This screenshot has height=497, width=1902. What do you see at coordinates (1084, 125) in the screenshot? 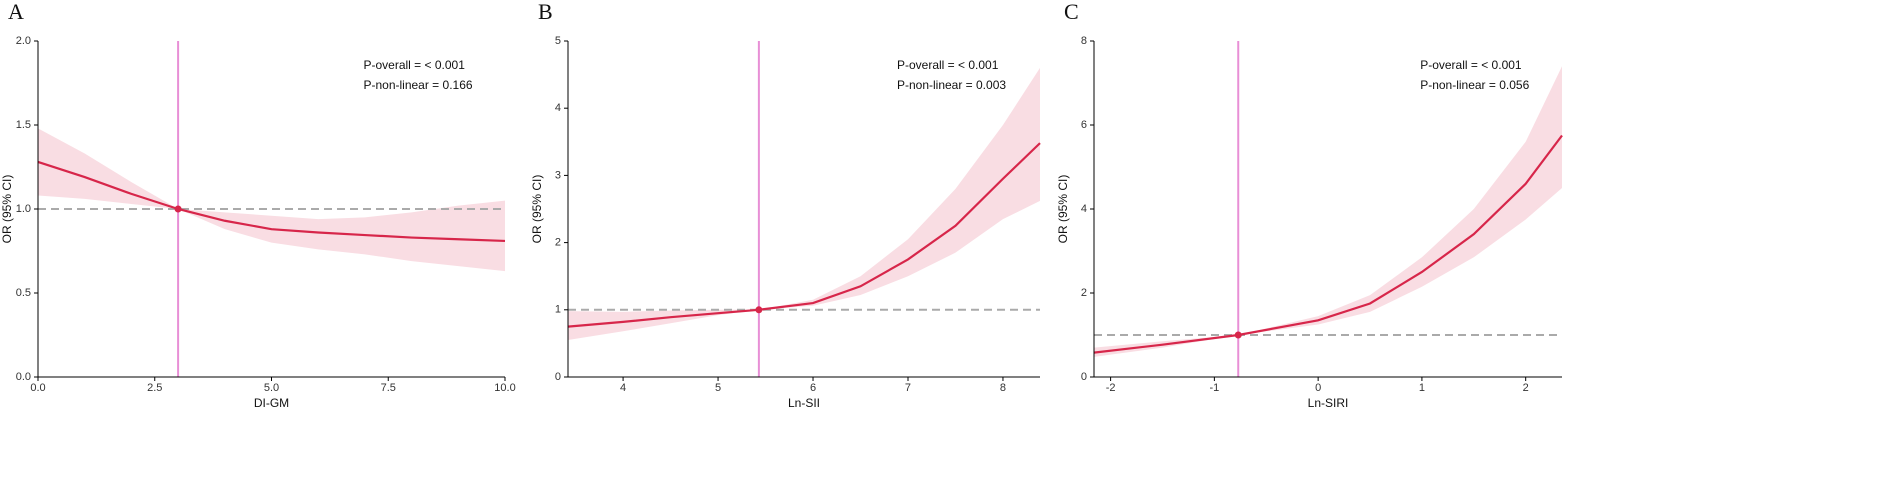
I see `y-tick-label: 6` at bounding box center [1084, 125].